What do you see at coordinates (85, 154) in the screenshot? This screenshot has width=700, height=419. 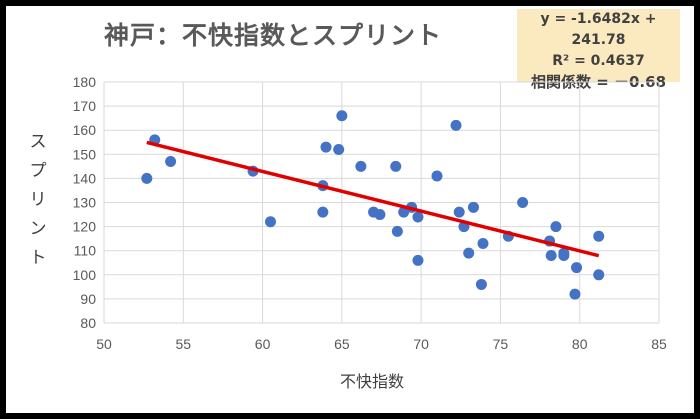 I see `y-tick-label: 150` at bounding box center [85, 154].